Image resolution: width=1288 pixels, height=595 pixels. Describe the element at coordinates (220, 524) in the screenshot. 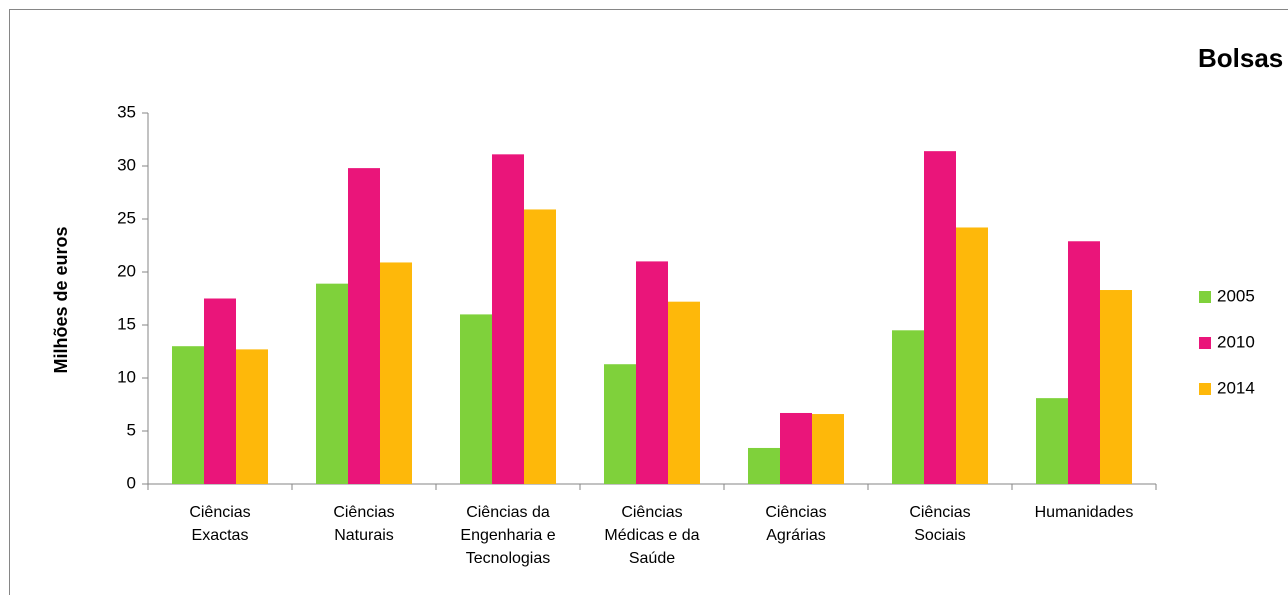

I see `x-tick-label: Ciências Exactas` at that location.